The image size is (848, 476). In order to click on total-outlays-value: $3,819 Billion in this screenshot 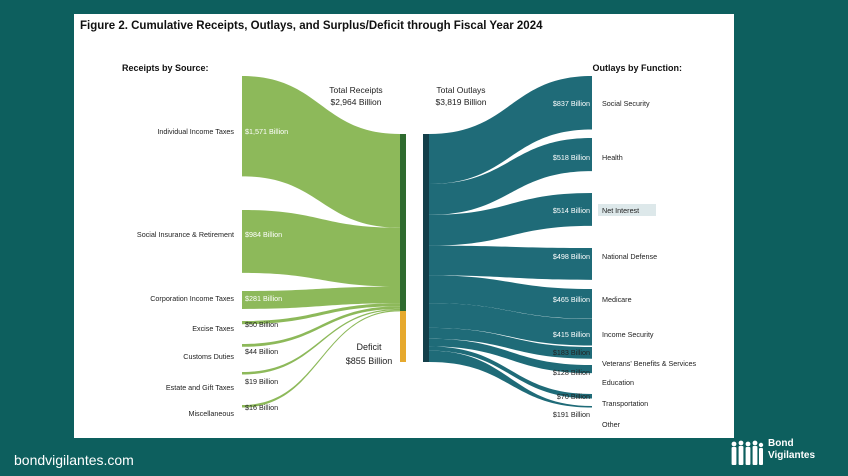, I will do `click(460, 102)`.